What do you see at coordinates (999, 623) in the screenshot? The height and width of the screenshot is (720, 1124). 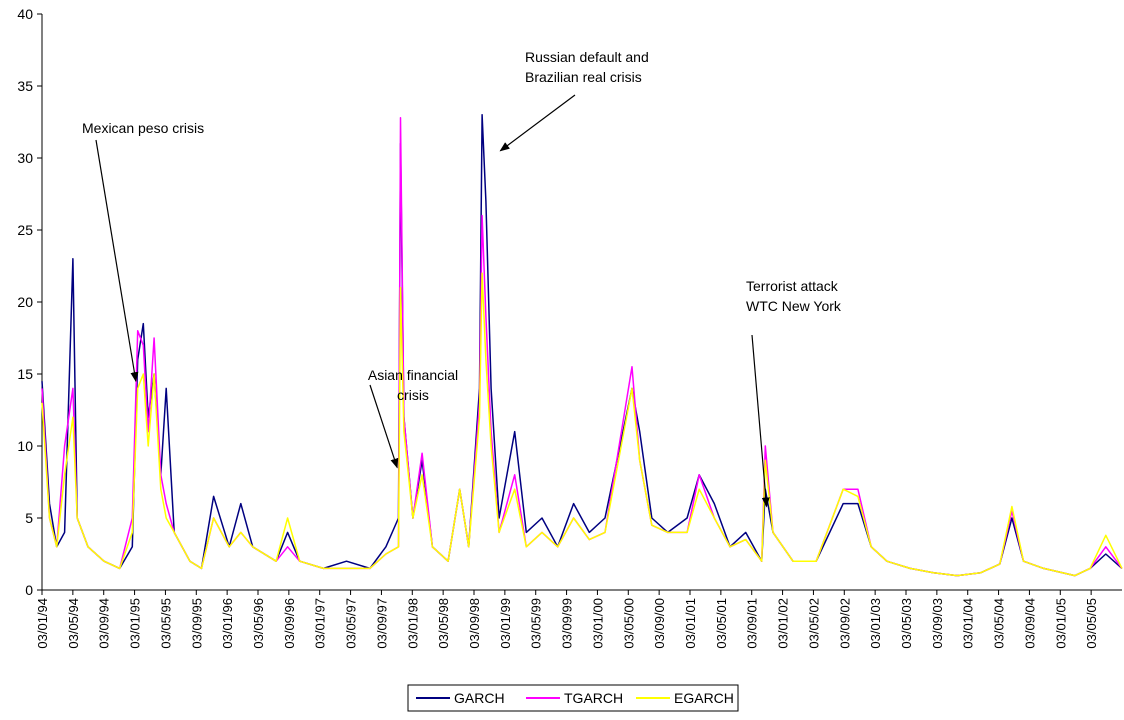 I see `x-tick-label: 03/05/04` at bounding box center [999, 623].